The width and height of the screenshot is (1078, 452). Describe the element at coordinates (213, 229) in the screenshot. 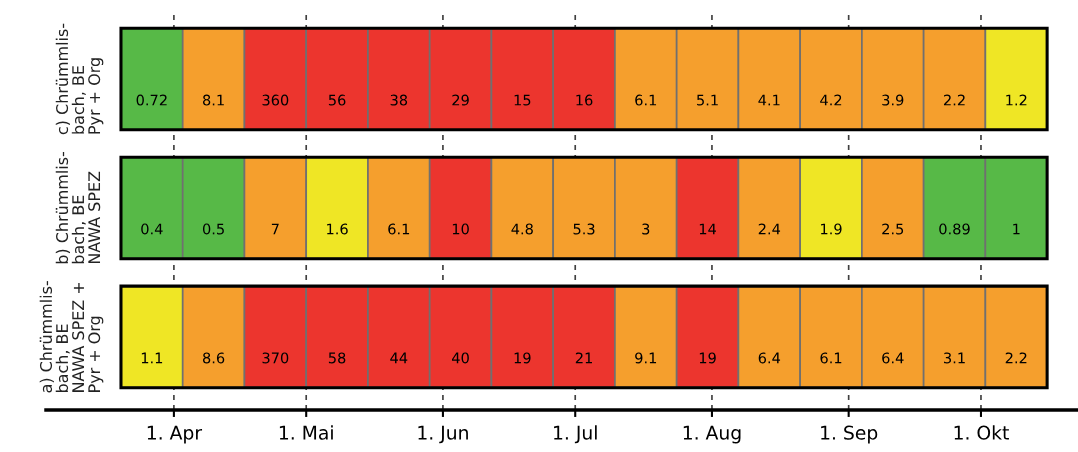

I see `data-label: 0.5` at that location.